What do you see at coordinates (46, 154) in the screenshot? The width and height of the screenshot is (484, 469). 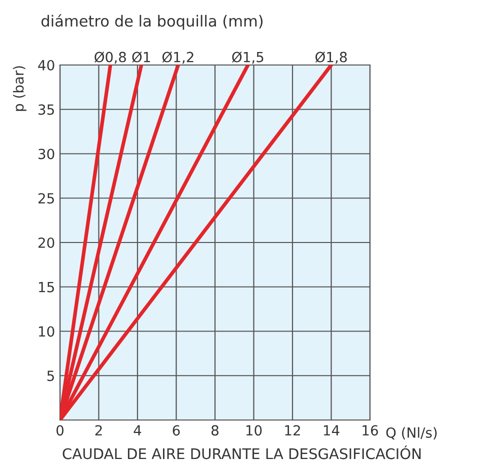 I see `y-tick-label: 30` at bounding box center [46, 154].